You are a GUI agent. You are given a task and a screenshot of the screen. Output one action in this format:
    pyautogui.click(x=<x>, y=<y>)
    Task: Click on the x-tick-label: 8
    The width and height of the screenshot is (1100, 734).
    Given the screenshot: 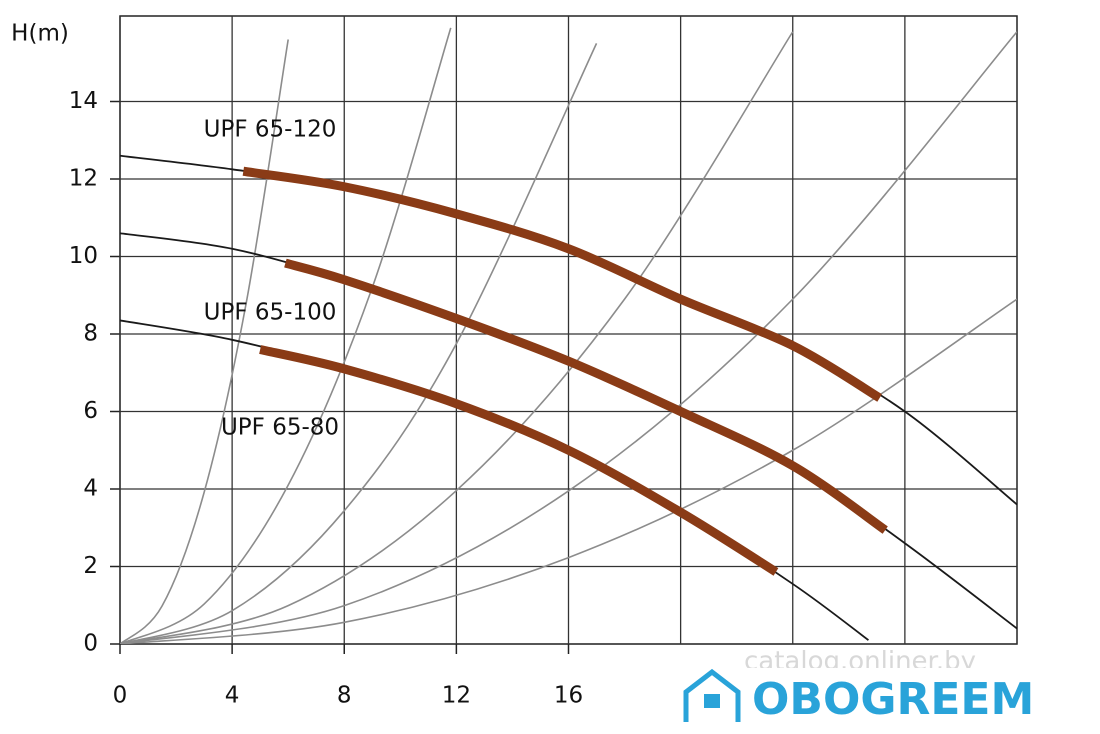 What is the action you would take?
    pyautogui.click(x=344, y=696)
    